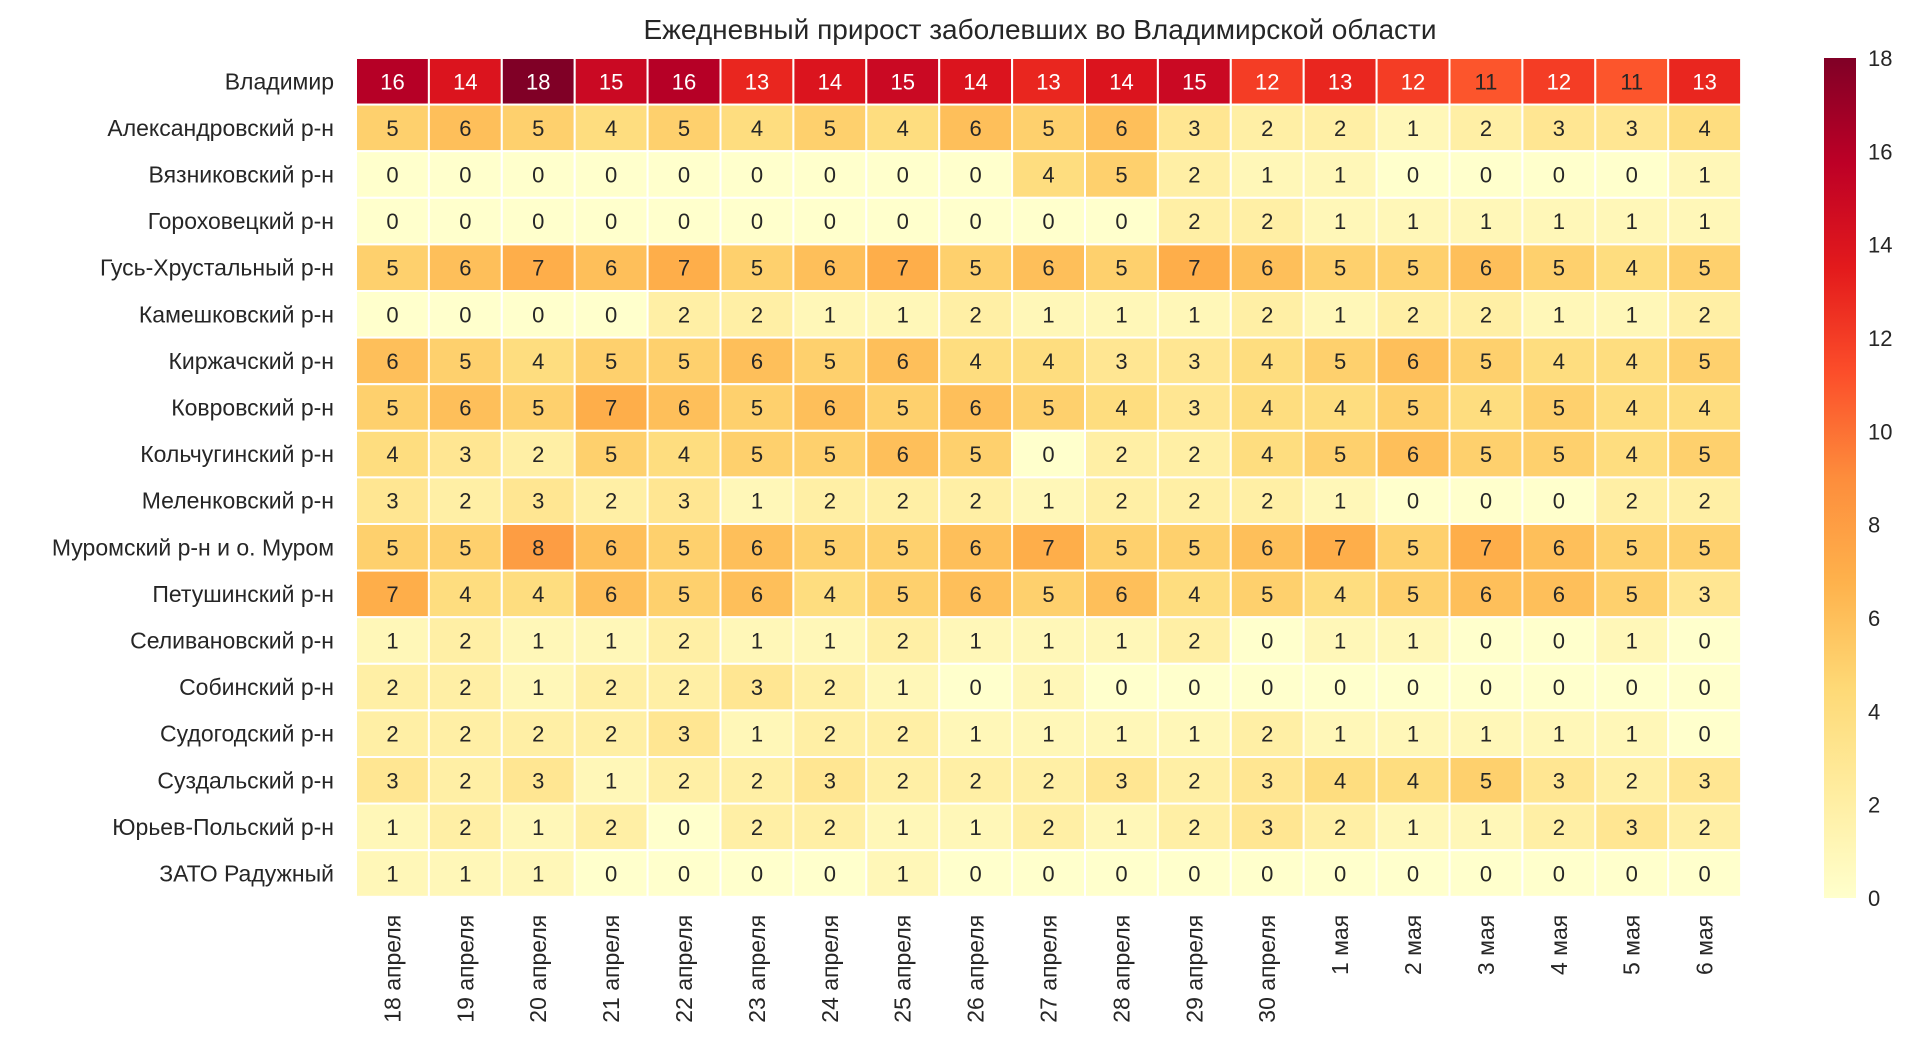  I want to click on row-label: Владимир, so click(279, 81).